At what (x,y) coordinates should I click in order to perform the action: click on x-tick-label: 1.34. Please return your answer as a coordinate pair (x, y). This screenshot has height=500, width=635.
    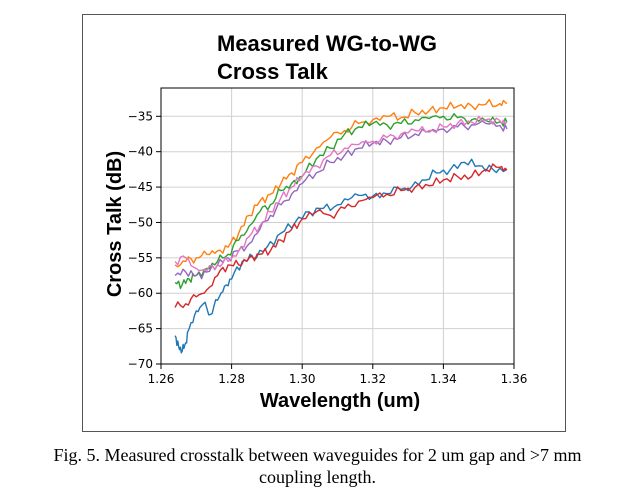
    Looking at the image, I should click on (443, 379).